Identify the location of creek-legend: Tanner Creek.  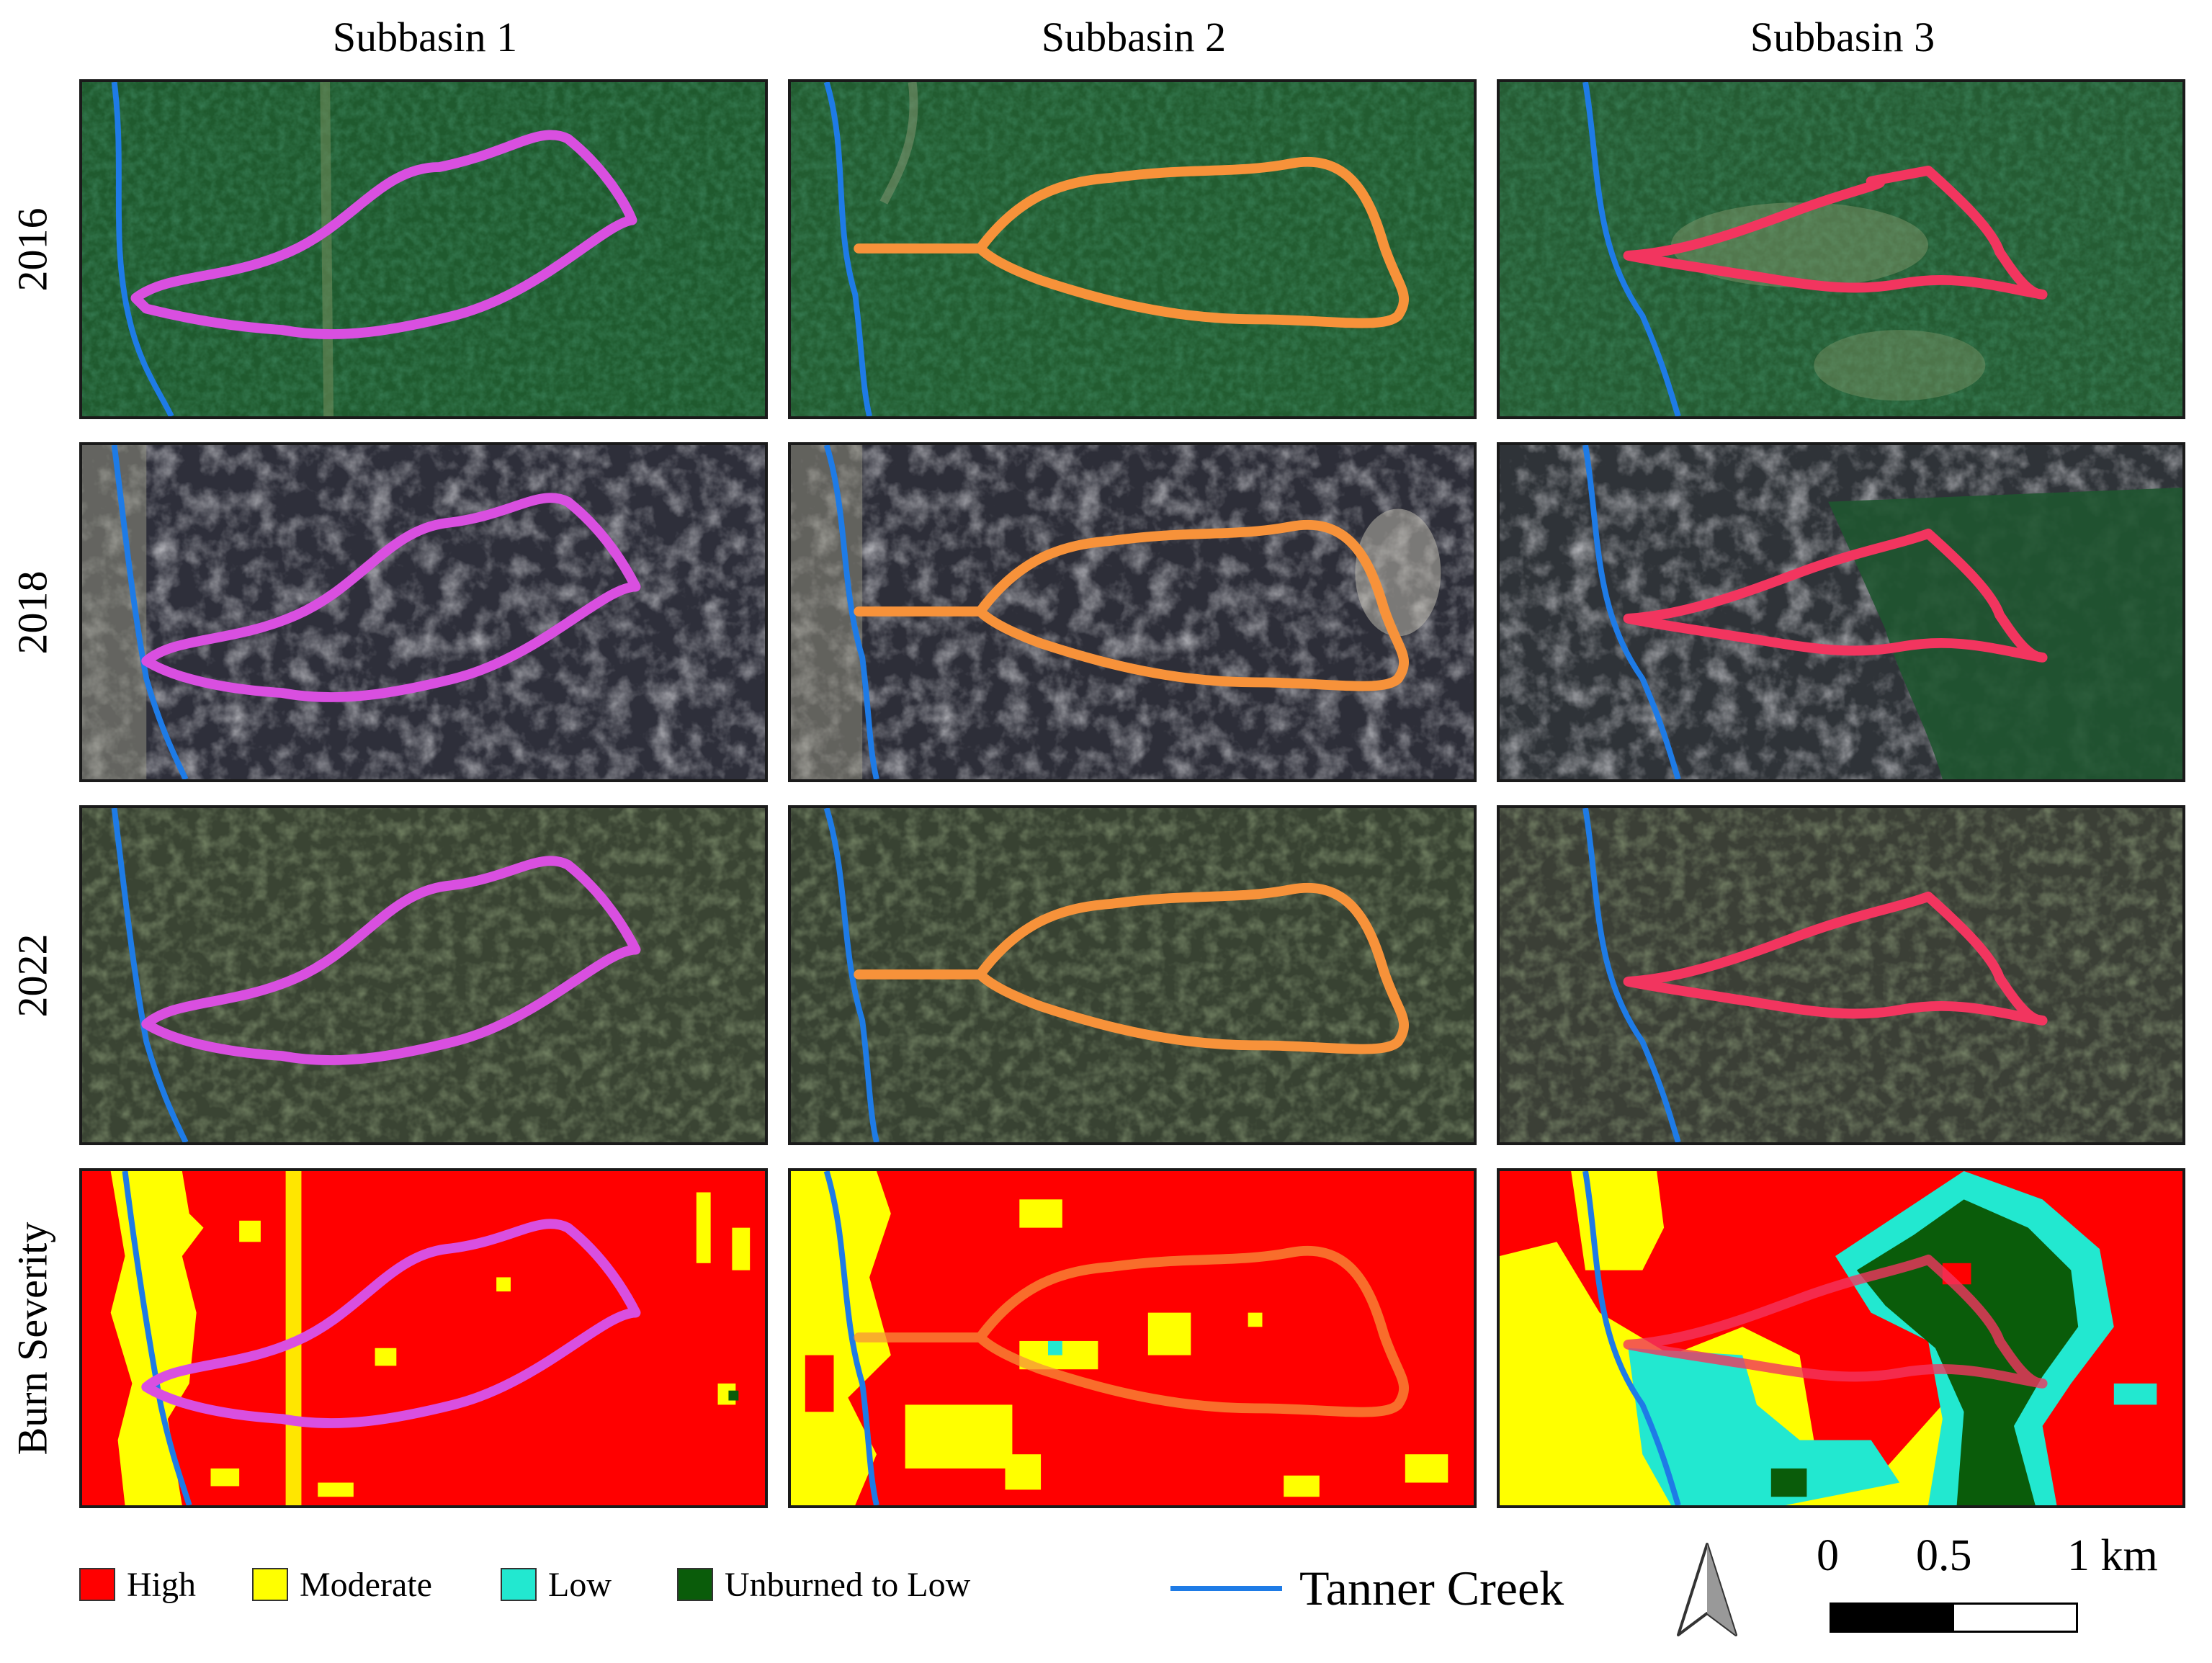
(1367, 1588).